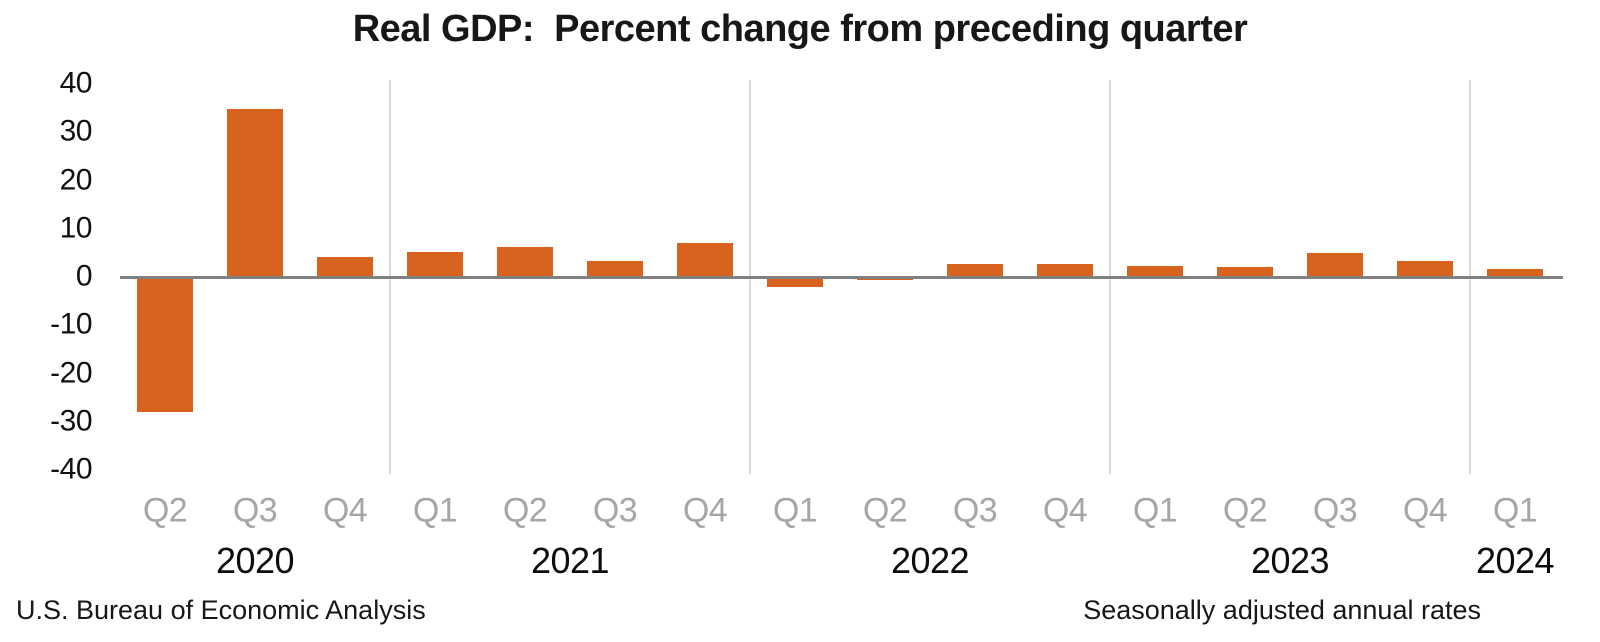 Image resolution: width=1600 pixels, height=642 pixels. What do you see at coordinates (1065, 270) in the screenshot?
I see `bar-q4-2022` at bounding box center [1065, 270].